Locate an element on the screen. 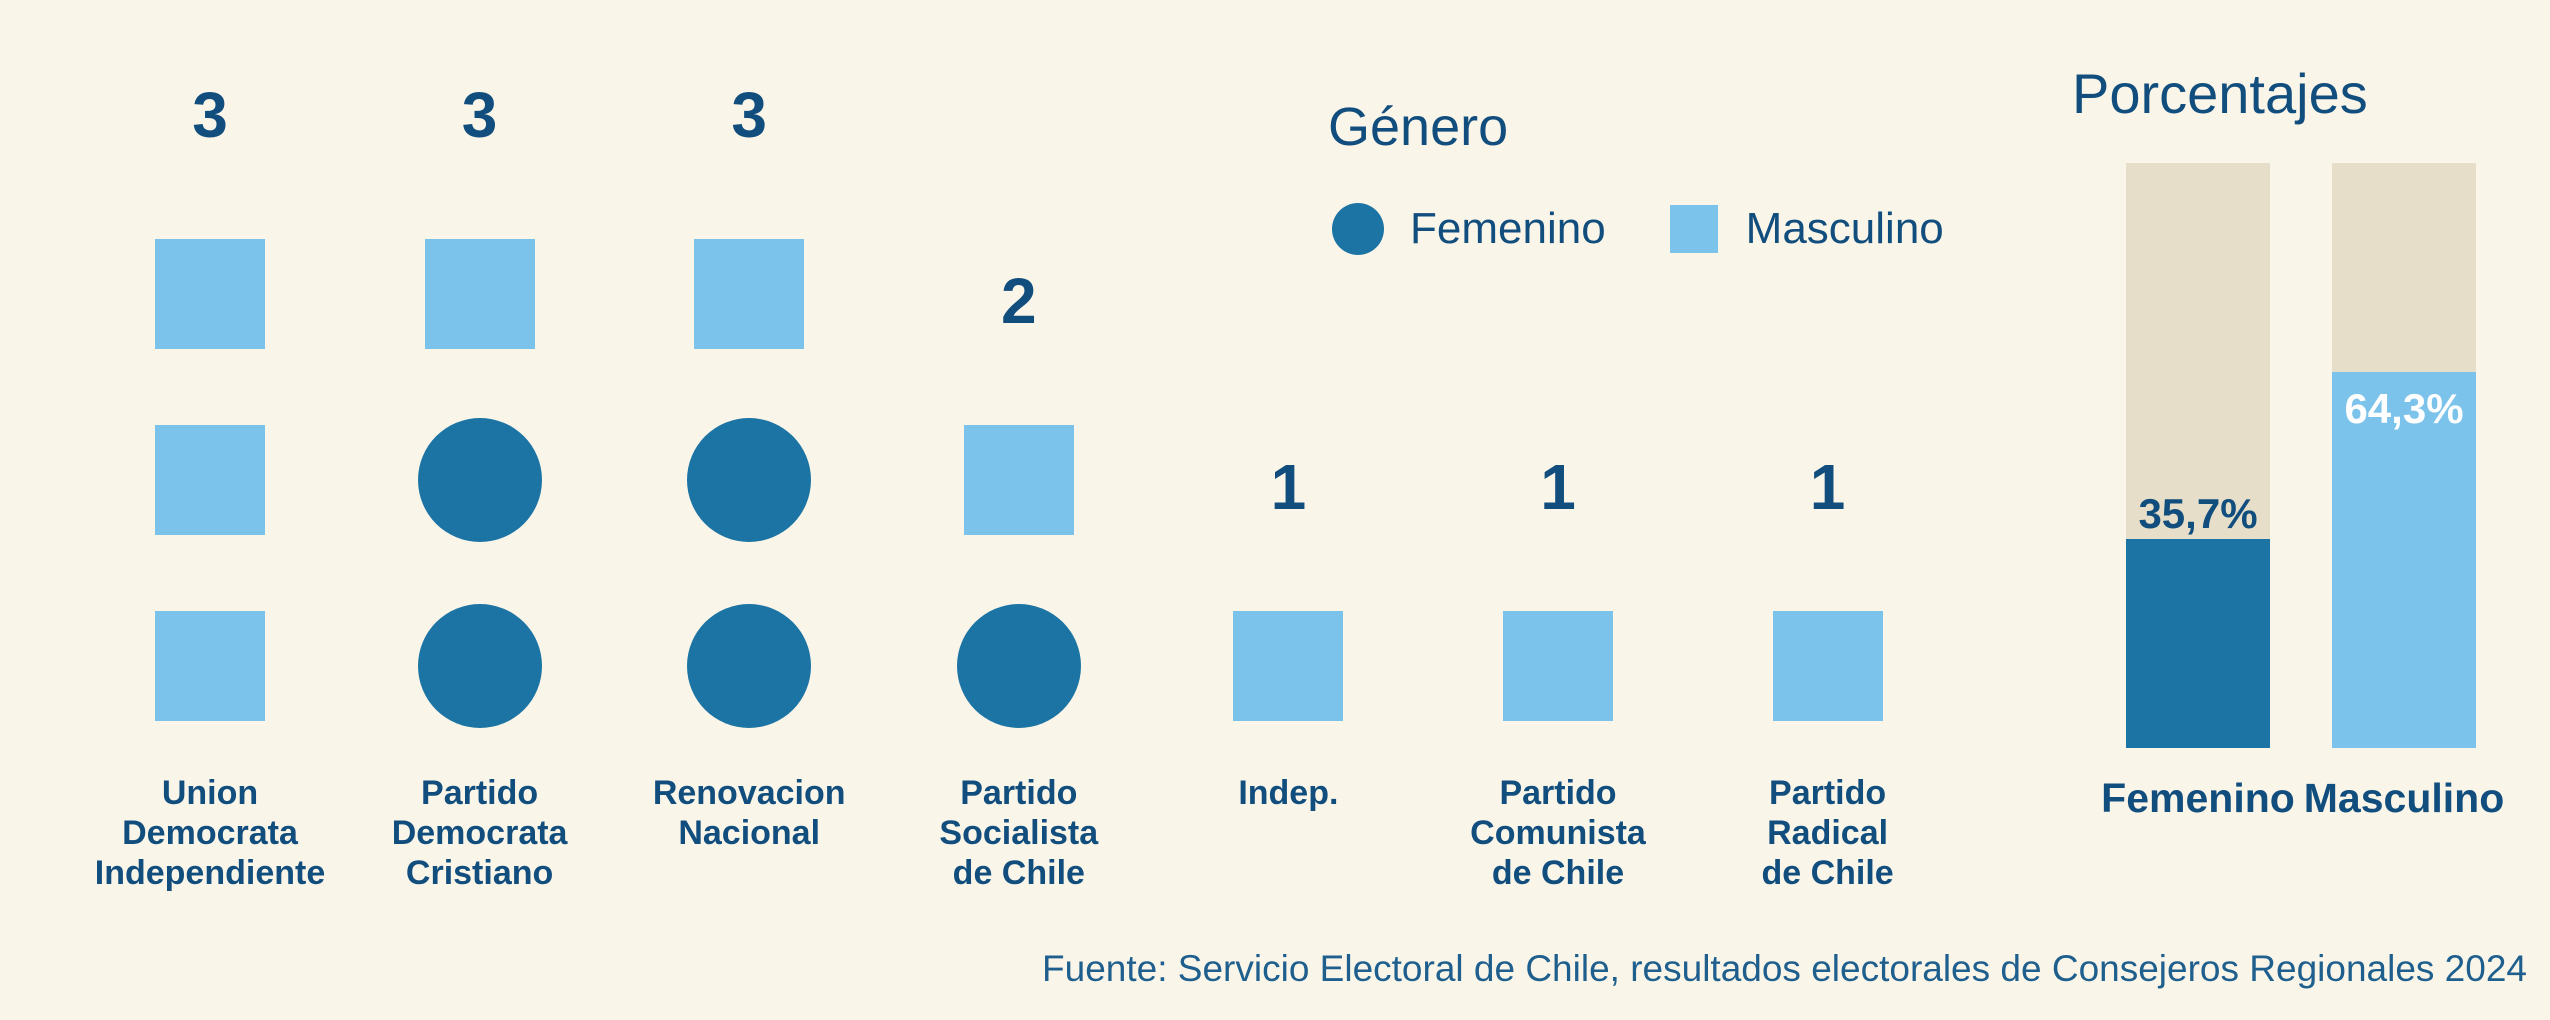  legend-item-femenino: Femenino is located at coordinates (1469, 229).